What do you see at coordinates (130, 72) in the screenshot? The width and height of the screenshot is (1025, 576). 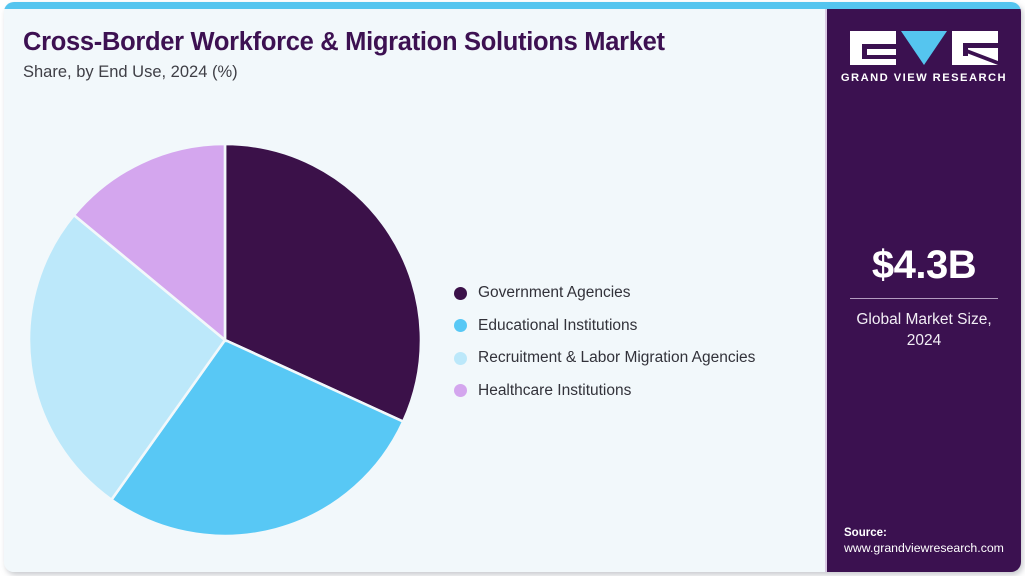 I see `page-subtitle: Share, by End Use, 2024 (%)` at bounding box center [130, 72].